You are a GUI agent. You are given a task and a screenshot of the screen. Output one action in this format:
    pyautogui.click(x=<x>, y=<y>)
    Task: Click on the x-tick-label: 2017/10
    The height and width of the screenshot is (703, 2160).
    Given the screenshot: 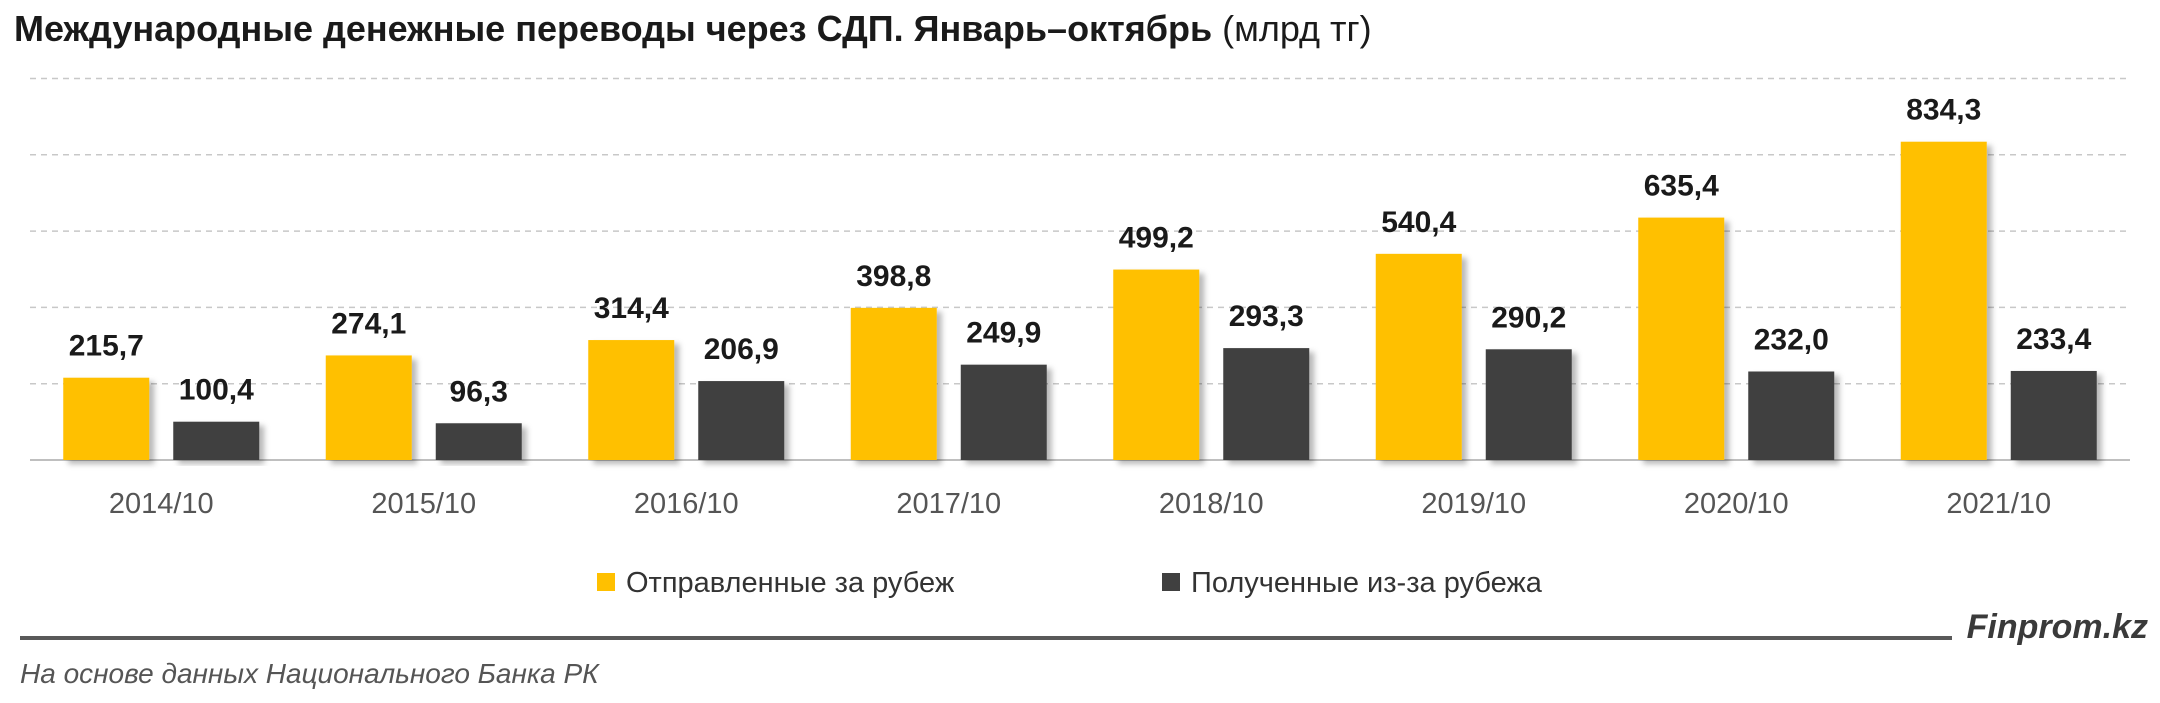 What is the action you would take?
    pyautogui.click(x=948, y=504)
    